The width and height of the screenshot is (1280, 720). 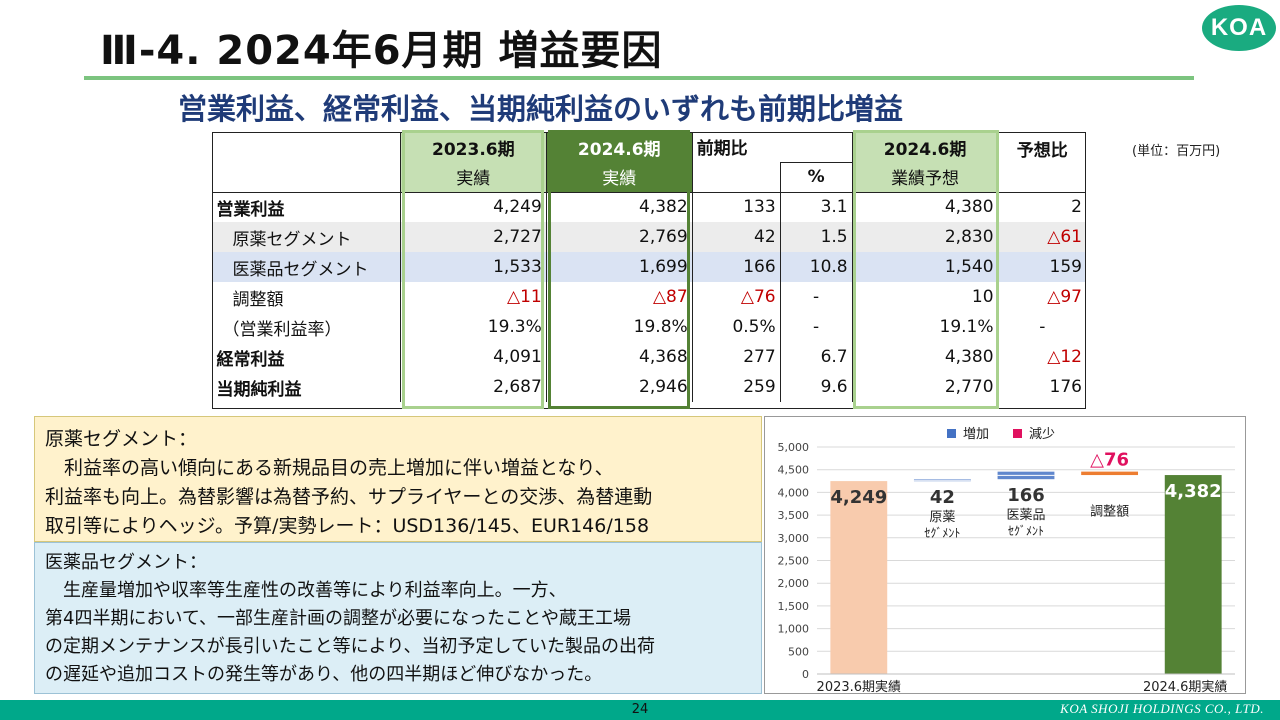 I want to click on slide-subtitle: 営業利益、経常利益、当期純利益のいずれも前期比増益, so click(x=541, y=109).